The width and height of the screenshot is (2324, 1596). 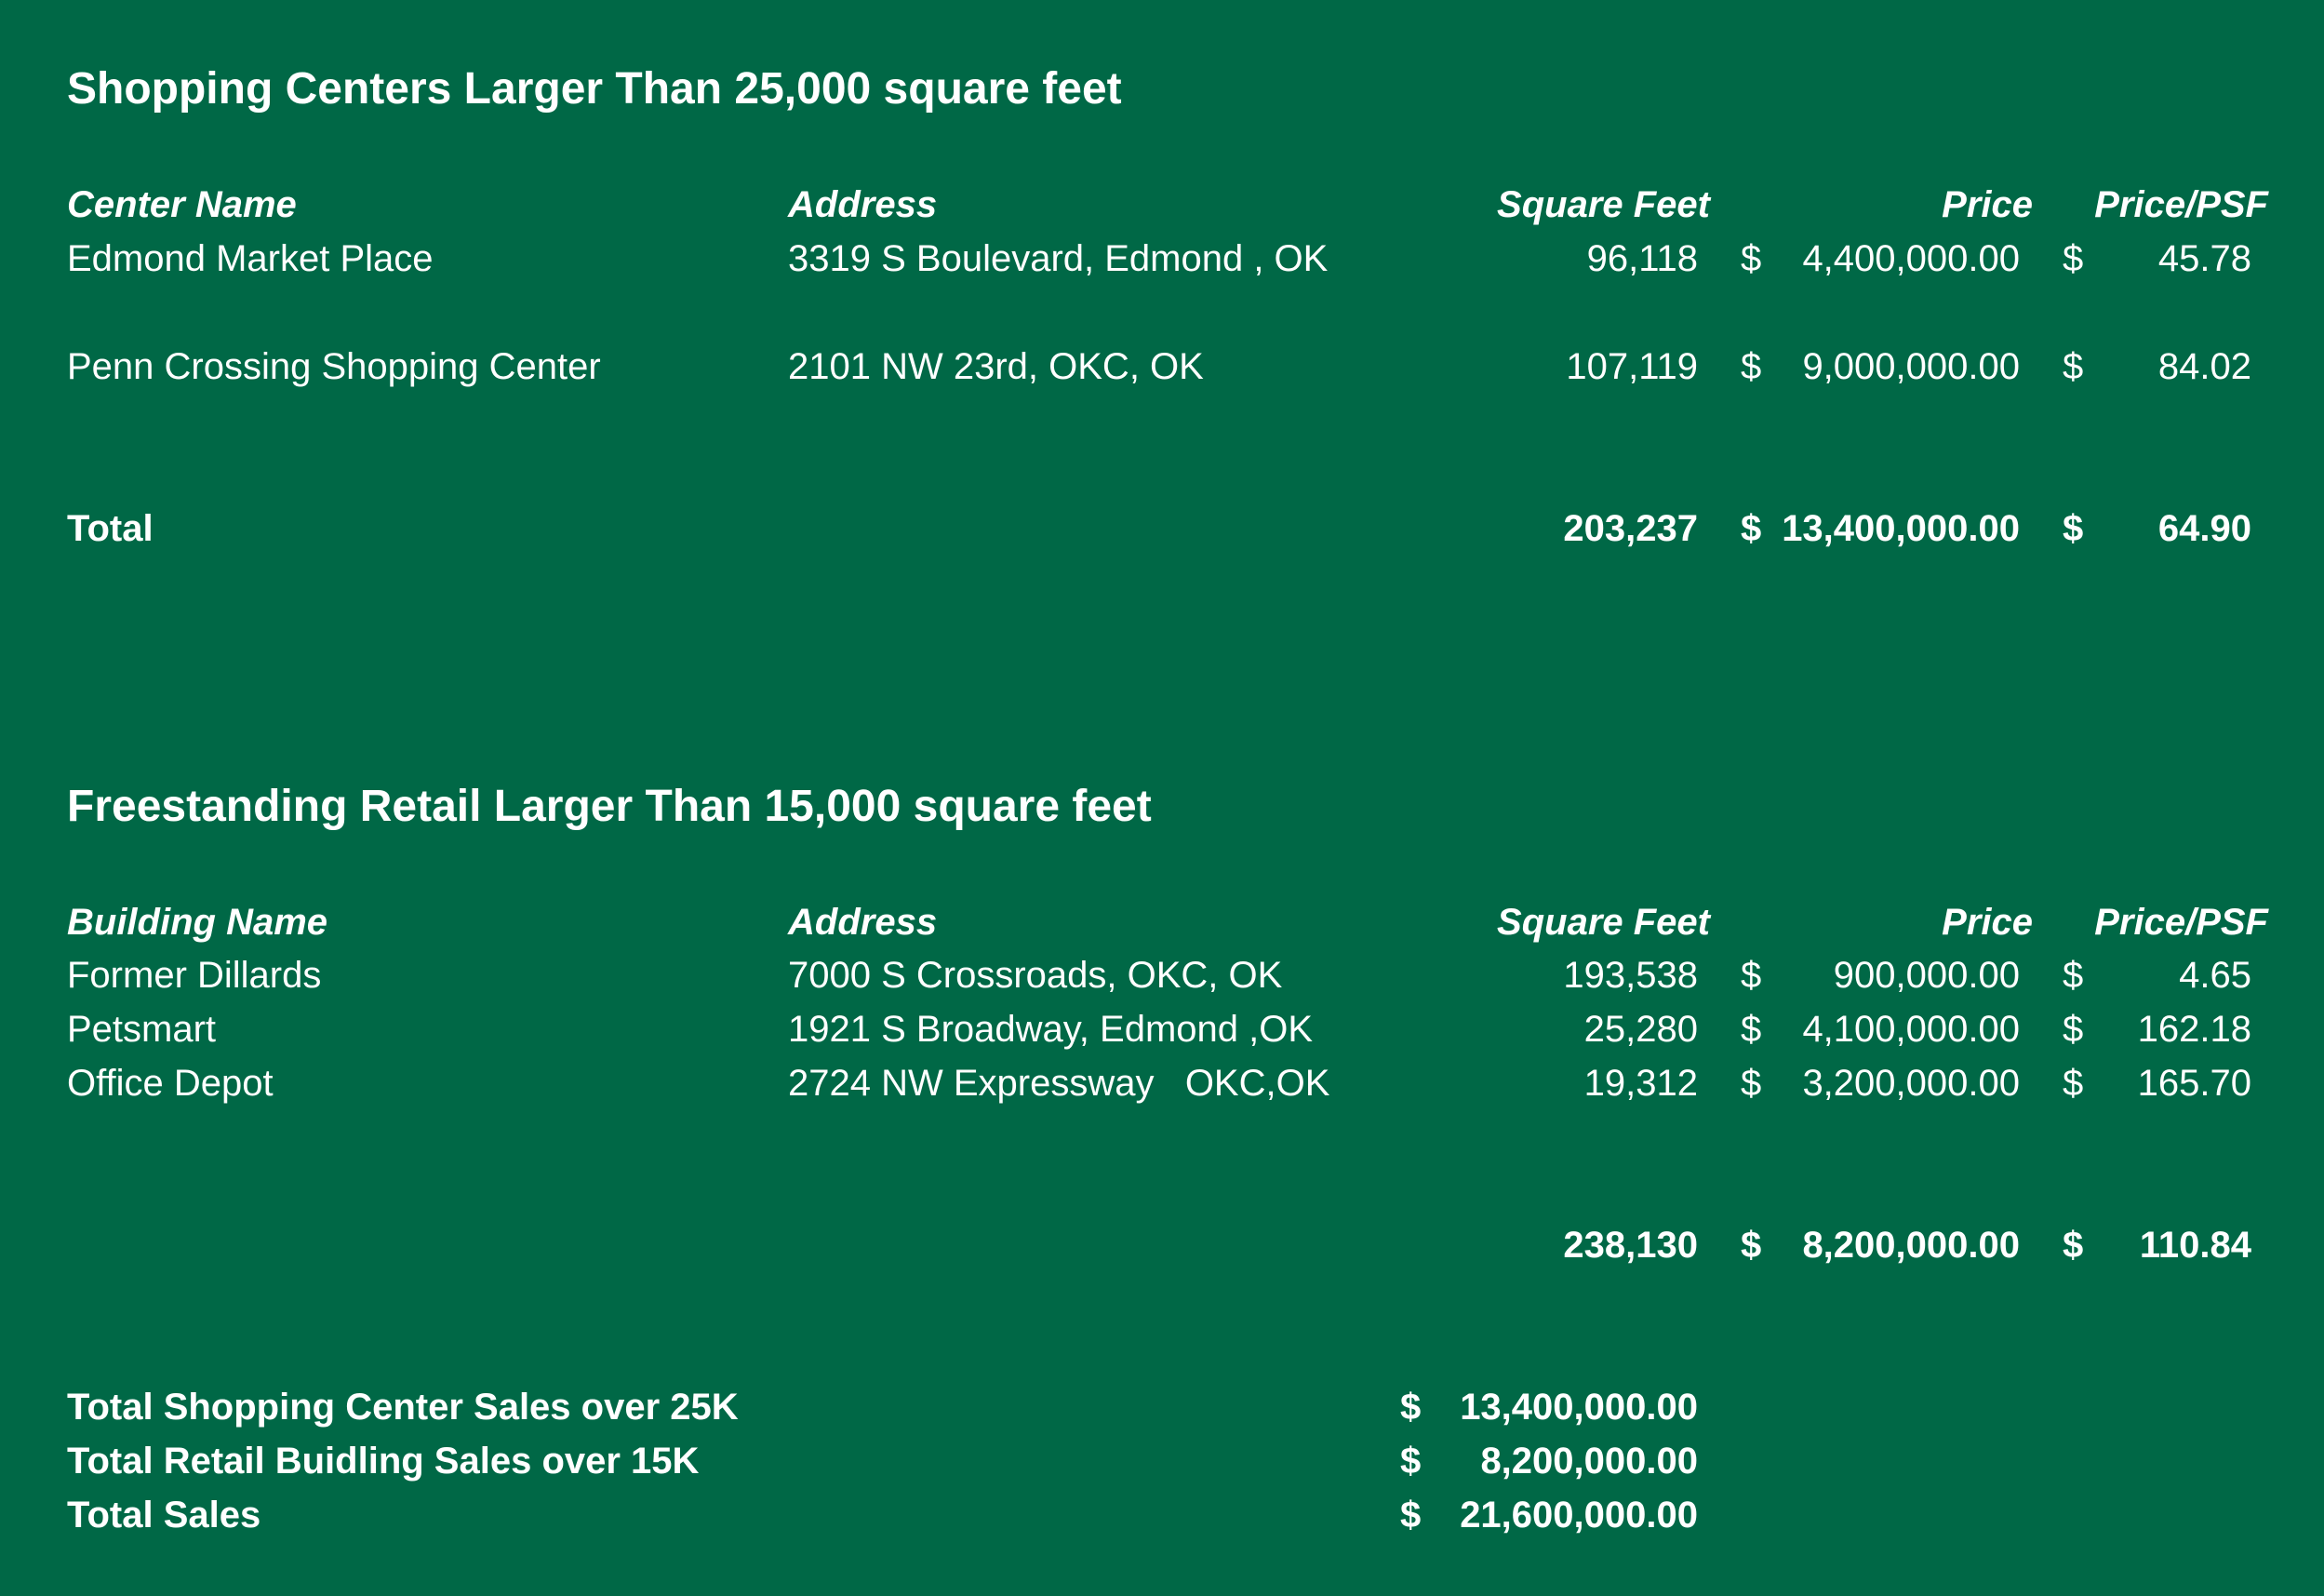 I want to click on section1-header-address: Address, so click(x=863, y=204).